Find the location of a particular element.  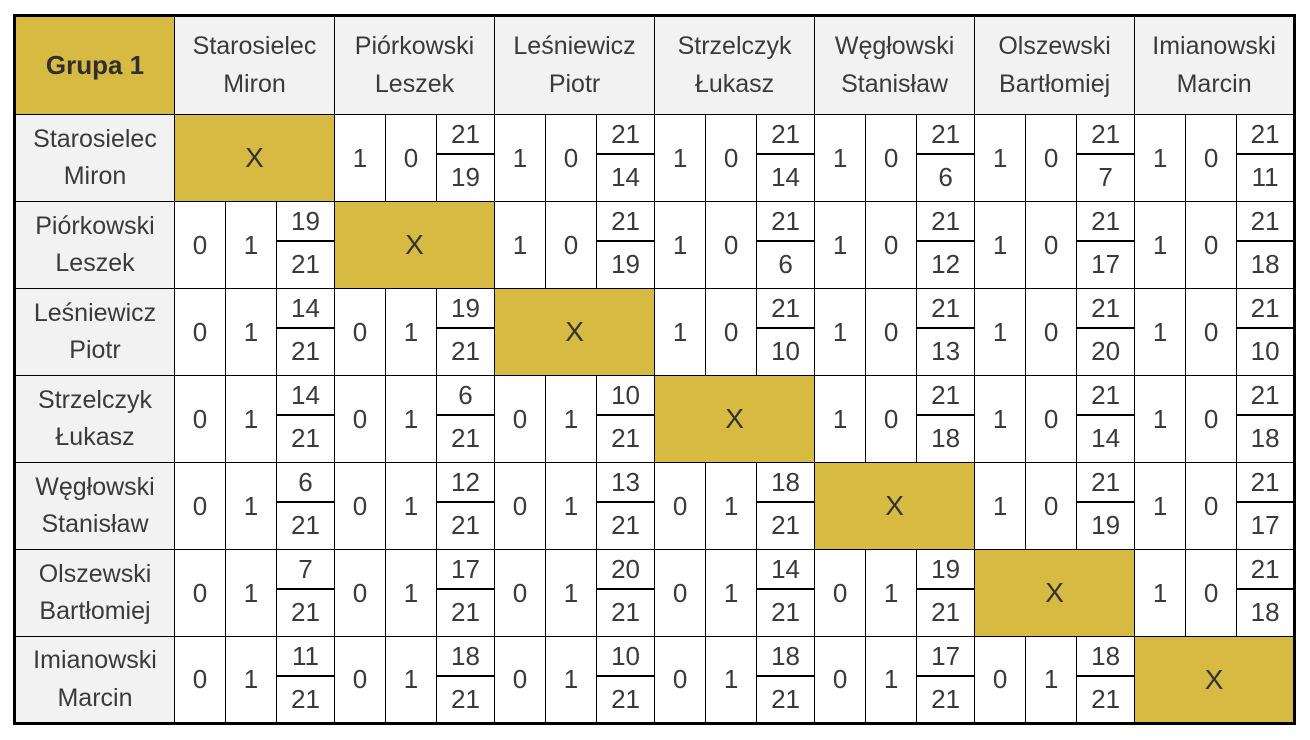

score-cell: 21 10 is located at coordinates (786, 332).